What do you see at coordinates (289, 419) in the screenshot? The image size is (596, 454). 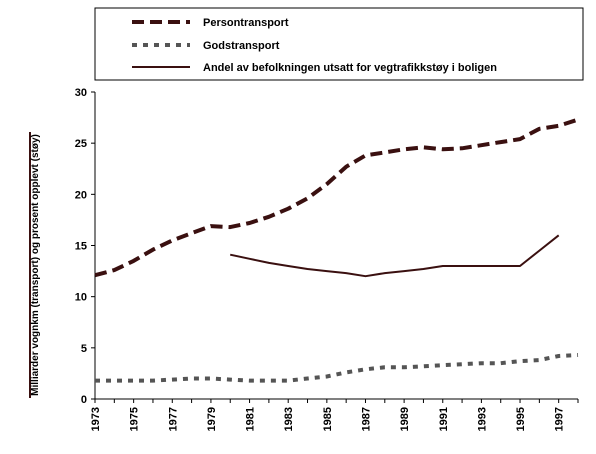 I see `x-tick-label: 1983` at bounding box center [289, 419].